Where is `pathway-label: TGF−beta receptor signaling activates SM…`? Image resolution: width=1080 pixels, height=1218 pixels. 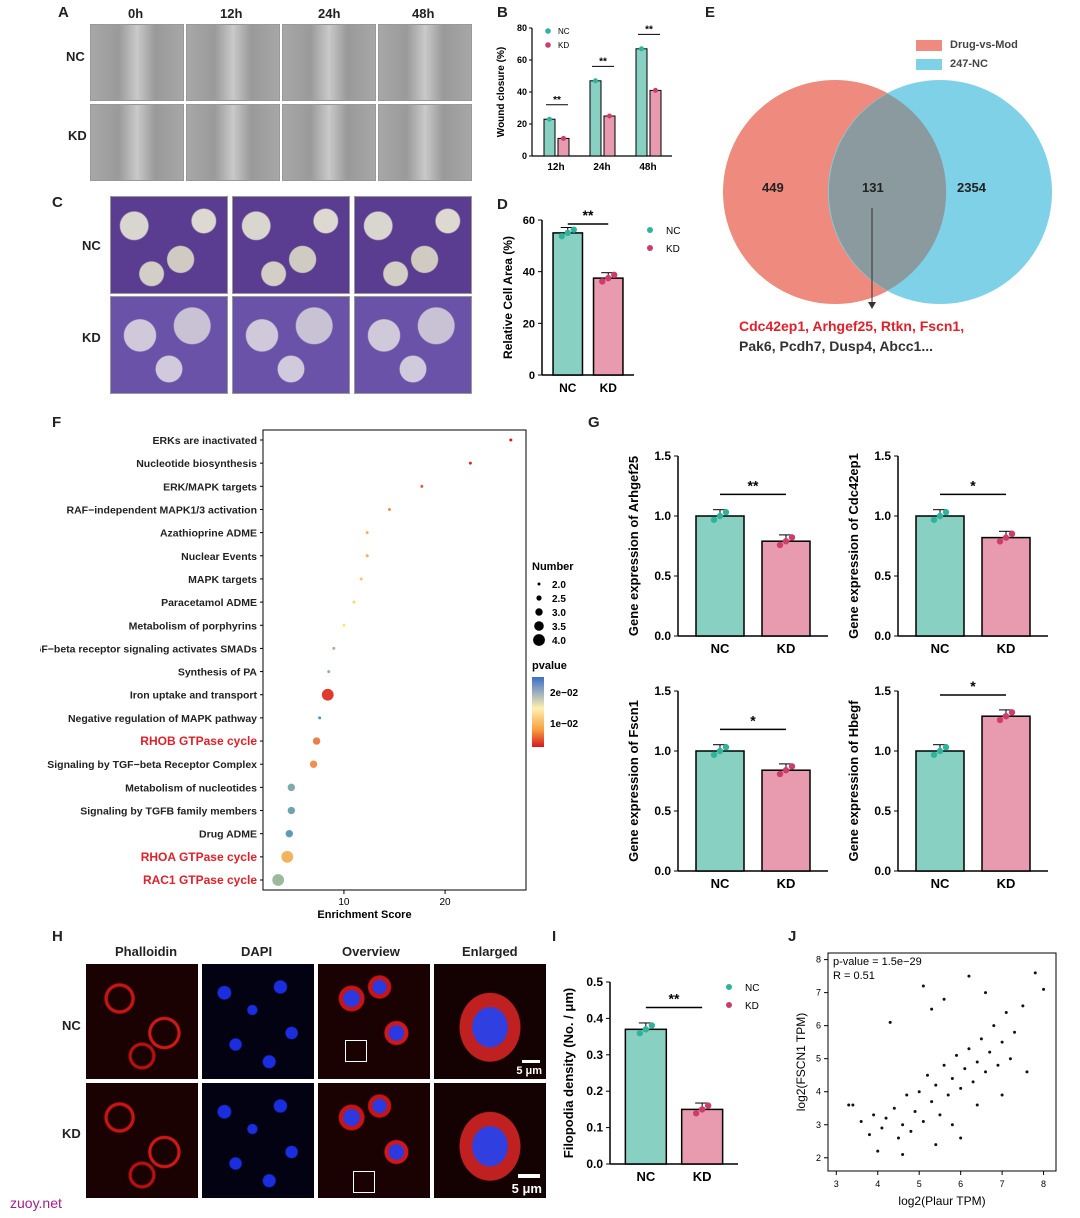 pathway-label: TGF−beta receptor signaling activates SM… is located at coordinates (148, 649).